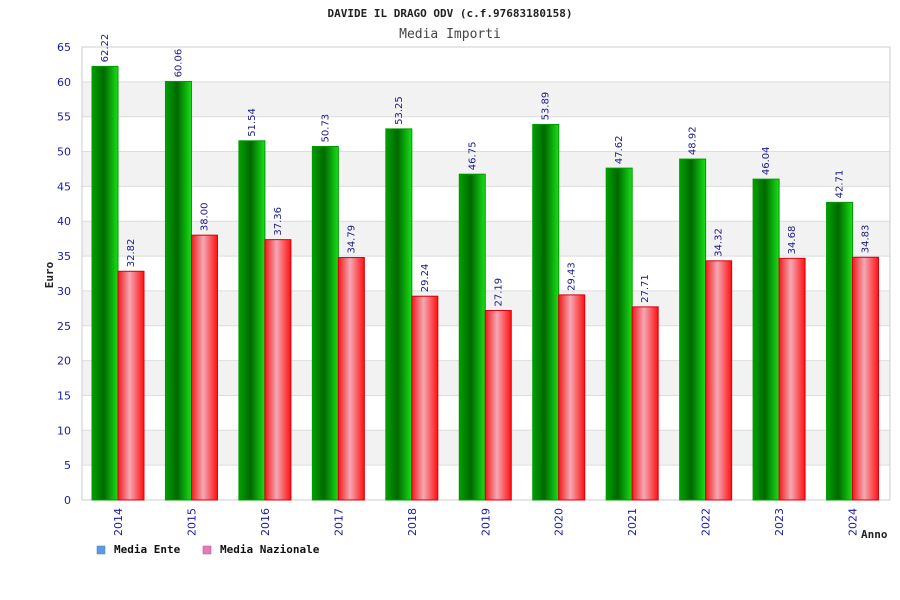 This screenshot has width=900, height=600. Describe the element at coordinates (498, 292) in the screenshot. I see `data-label-media-nazionale-2019: 27.19` at that location.